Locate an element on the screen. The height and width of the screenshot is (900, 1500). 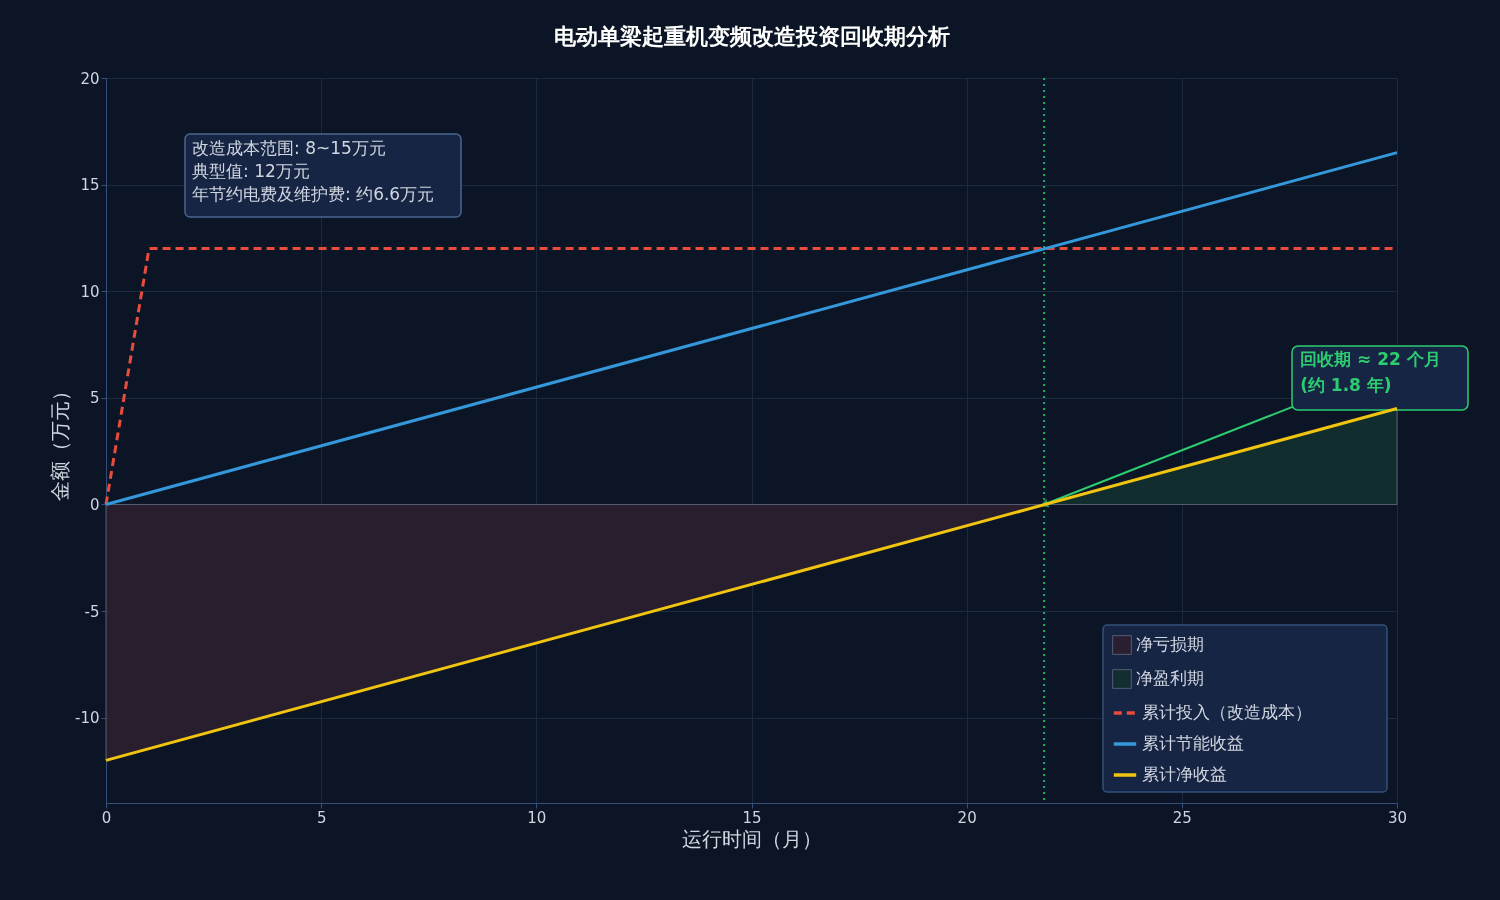
legend-label: 净亏损期 is located at coordinates (1170, 644).